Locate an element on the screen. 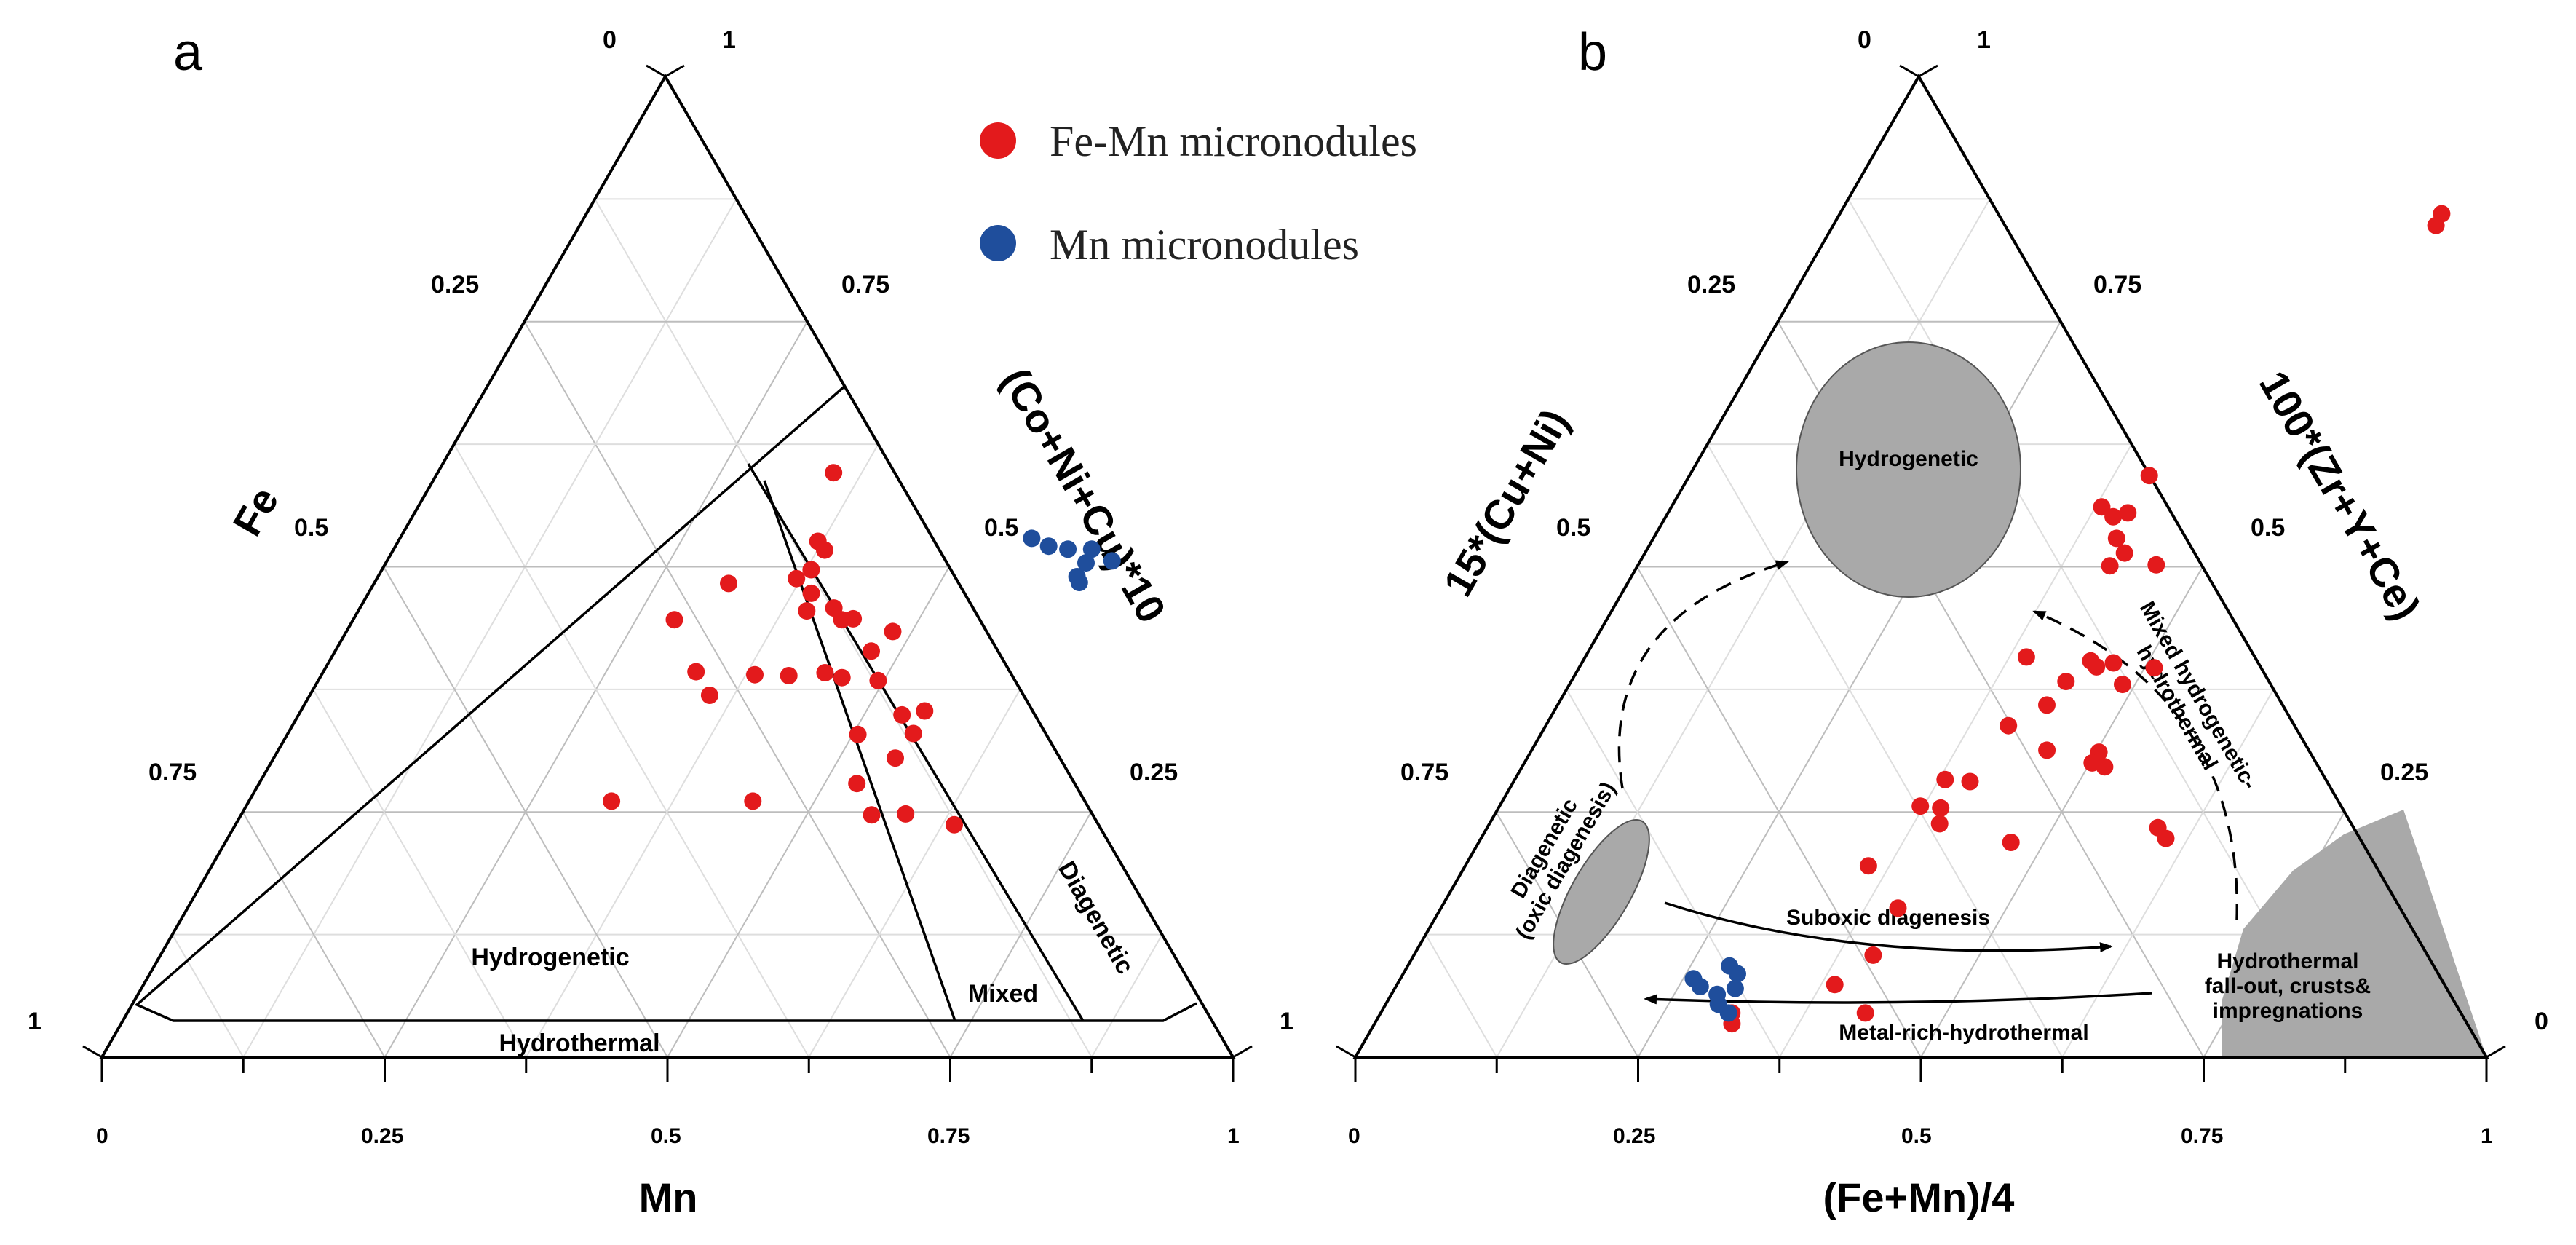 Image resolution: width=2576 pixels, height=1245 pixels. bottom-tick-05-b: 0.5 is located at coordinates (1916, 1136).